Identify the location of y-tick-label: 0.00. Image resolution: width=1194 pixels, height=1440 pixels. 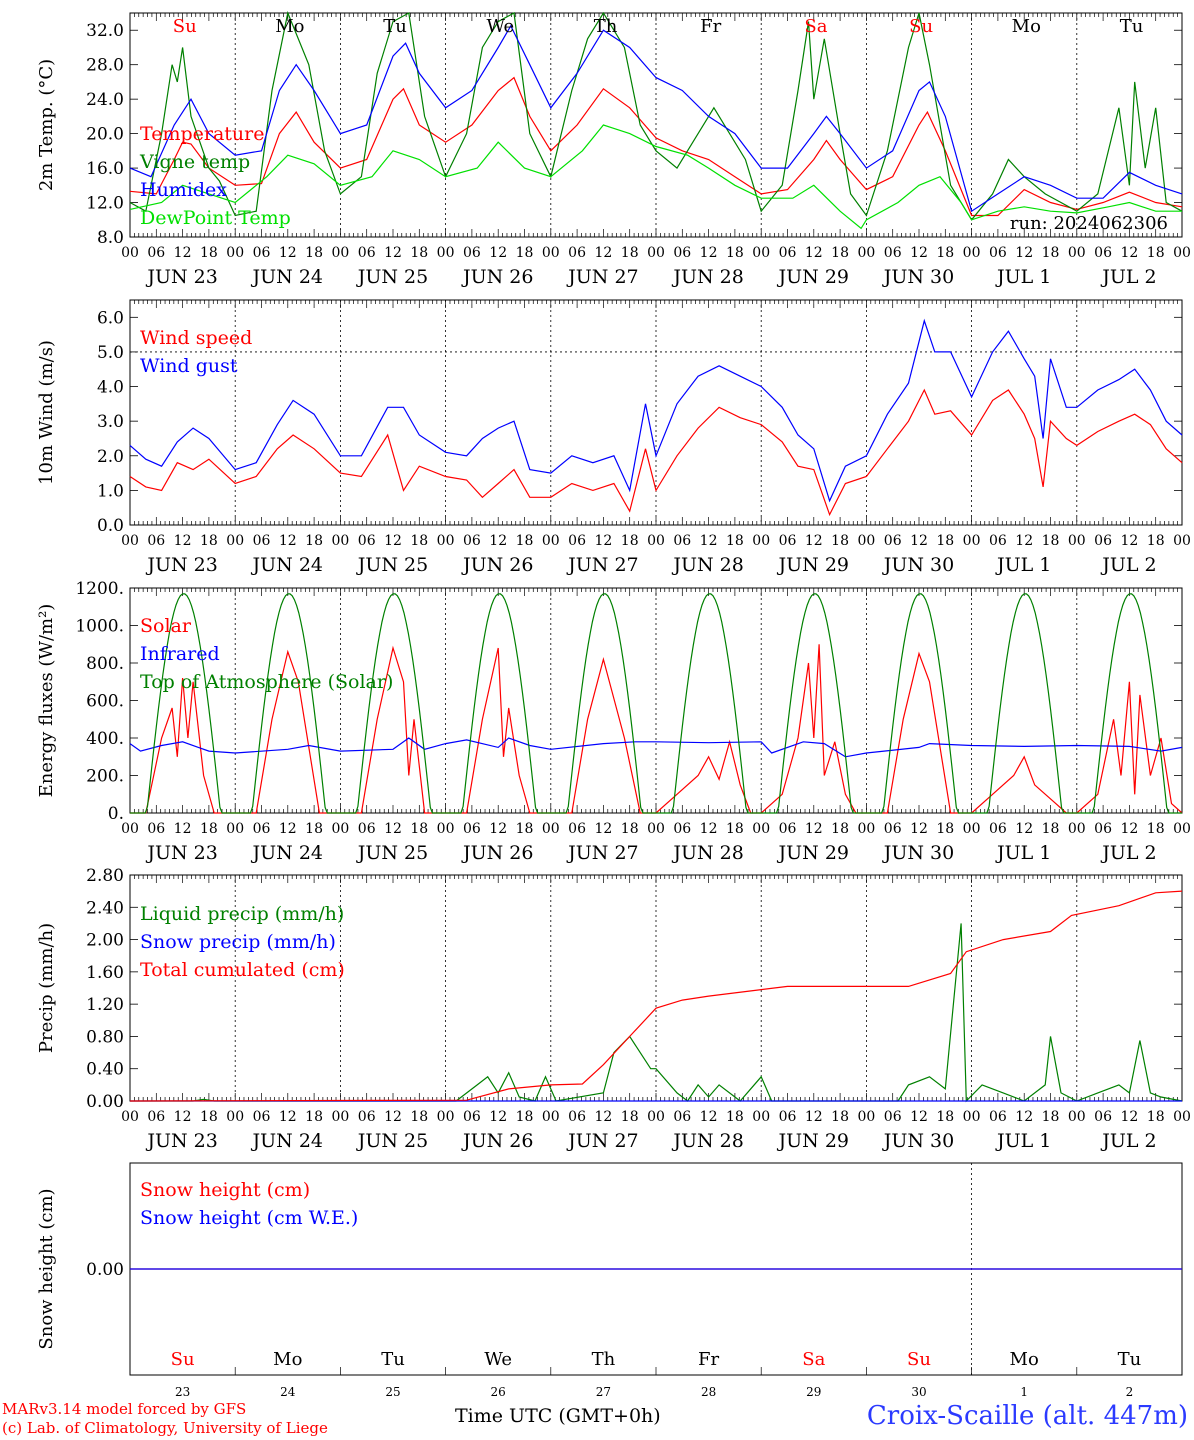
(105, 1102).